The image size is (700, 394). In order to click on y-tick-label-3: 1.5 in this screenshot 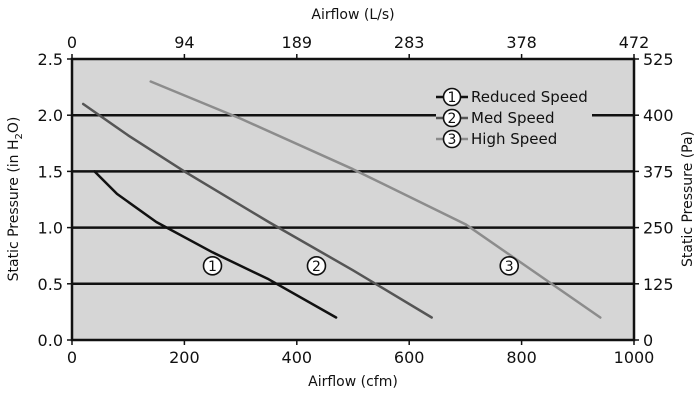, I will do `click(50, 171)`.